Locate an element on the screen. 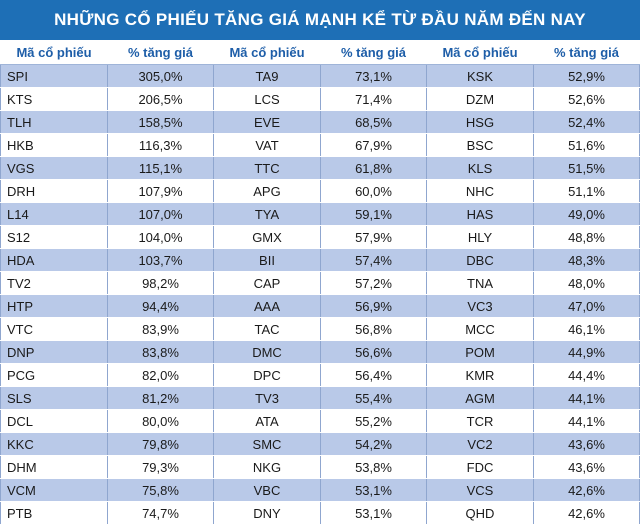 The image size is (640, 525). stock-code-cell: VCM is located at coordinates (54, 490).